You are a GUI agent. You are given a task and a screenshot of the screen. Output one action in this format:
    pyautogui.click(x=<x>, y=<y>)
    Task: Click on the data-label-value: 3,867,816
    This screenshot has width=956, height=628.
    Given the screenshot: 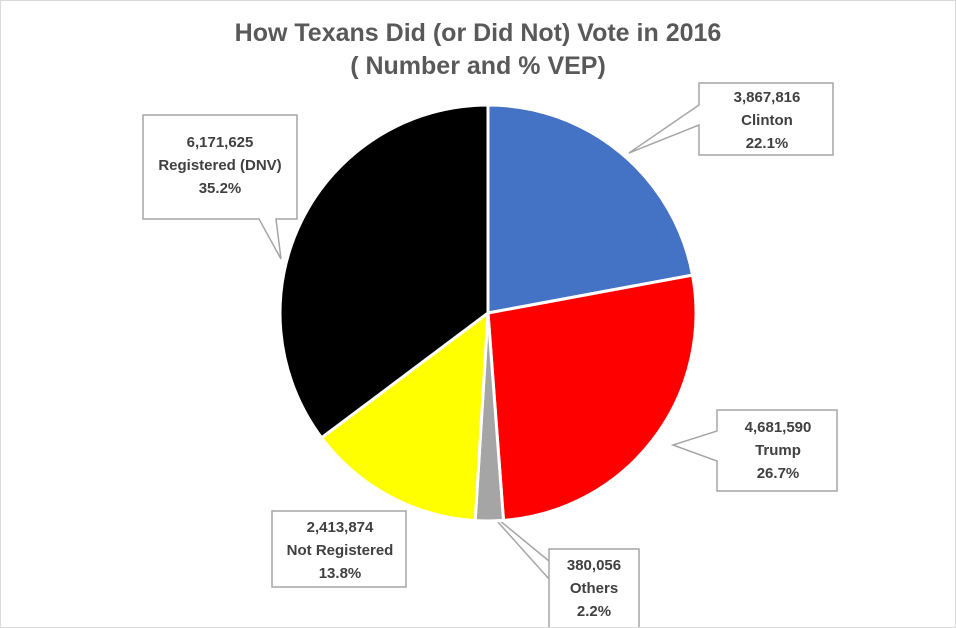 What is the action you would take?
    pyautogui.click(x=767, y=97)
    